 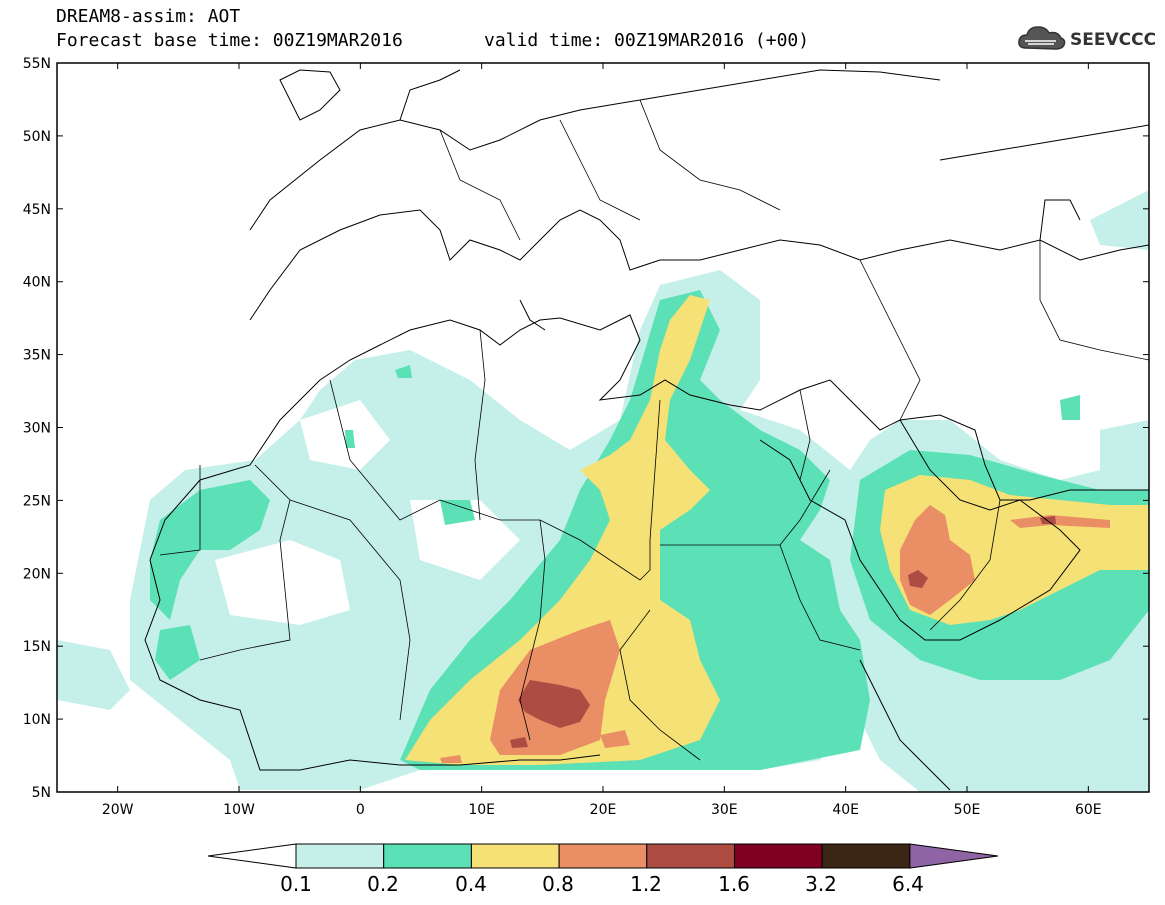 I want to click on latitude-label: 45N, so click(x=37, y=210).